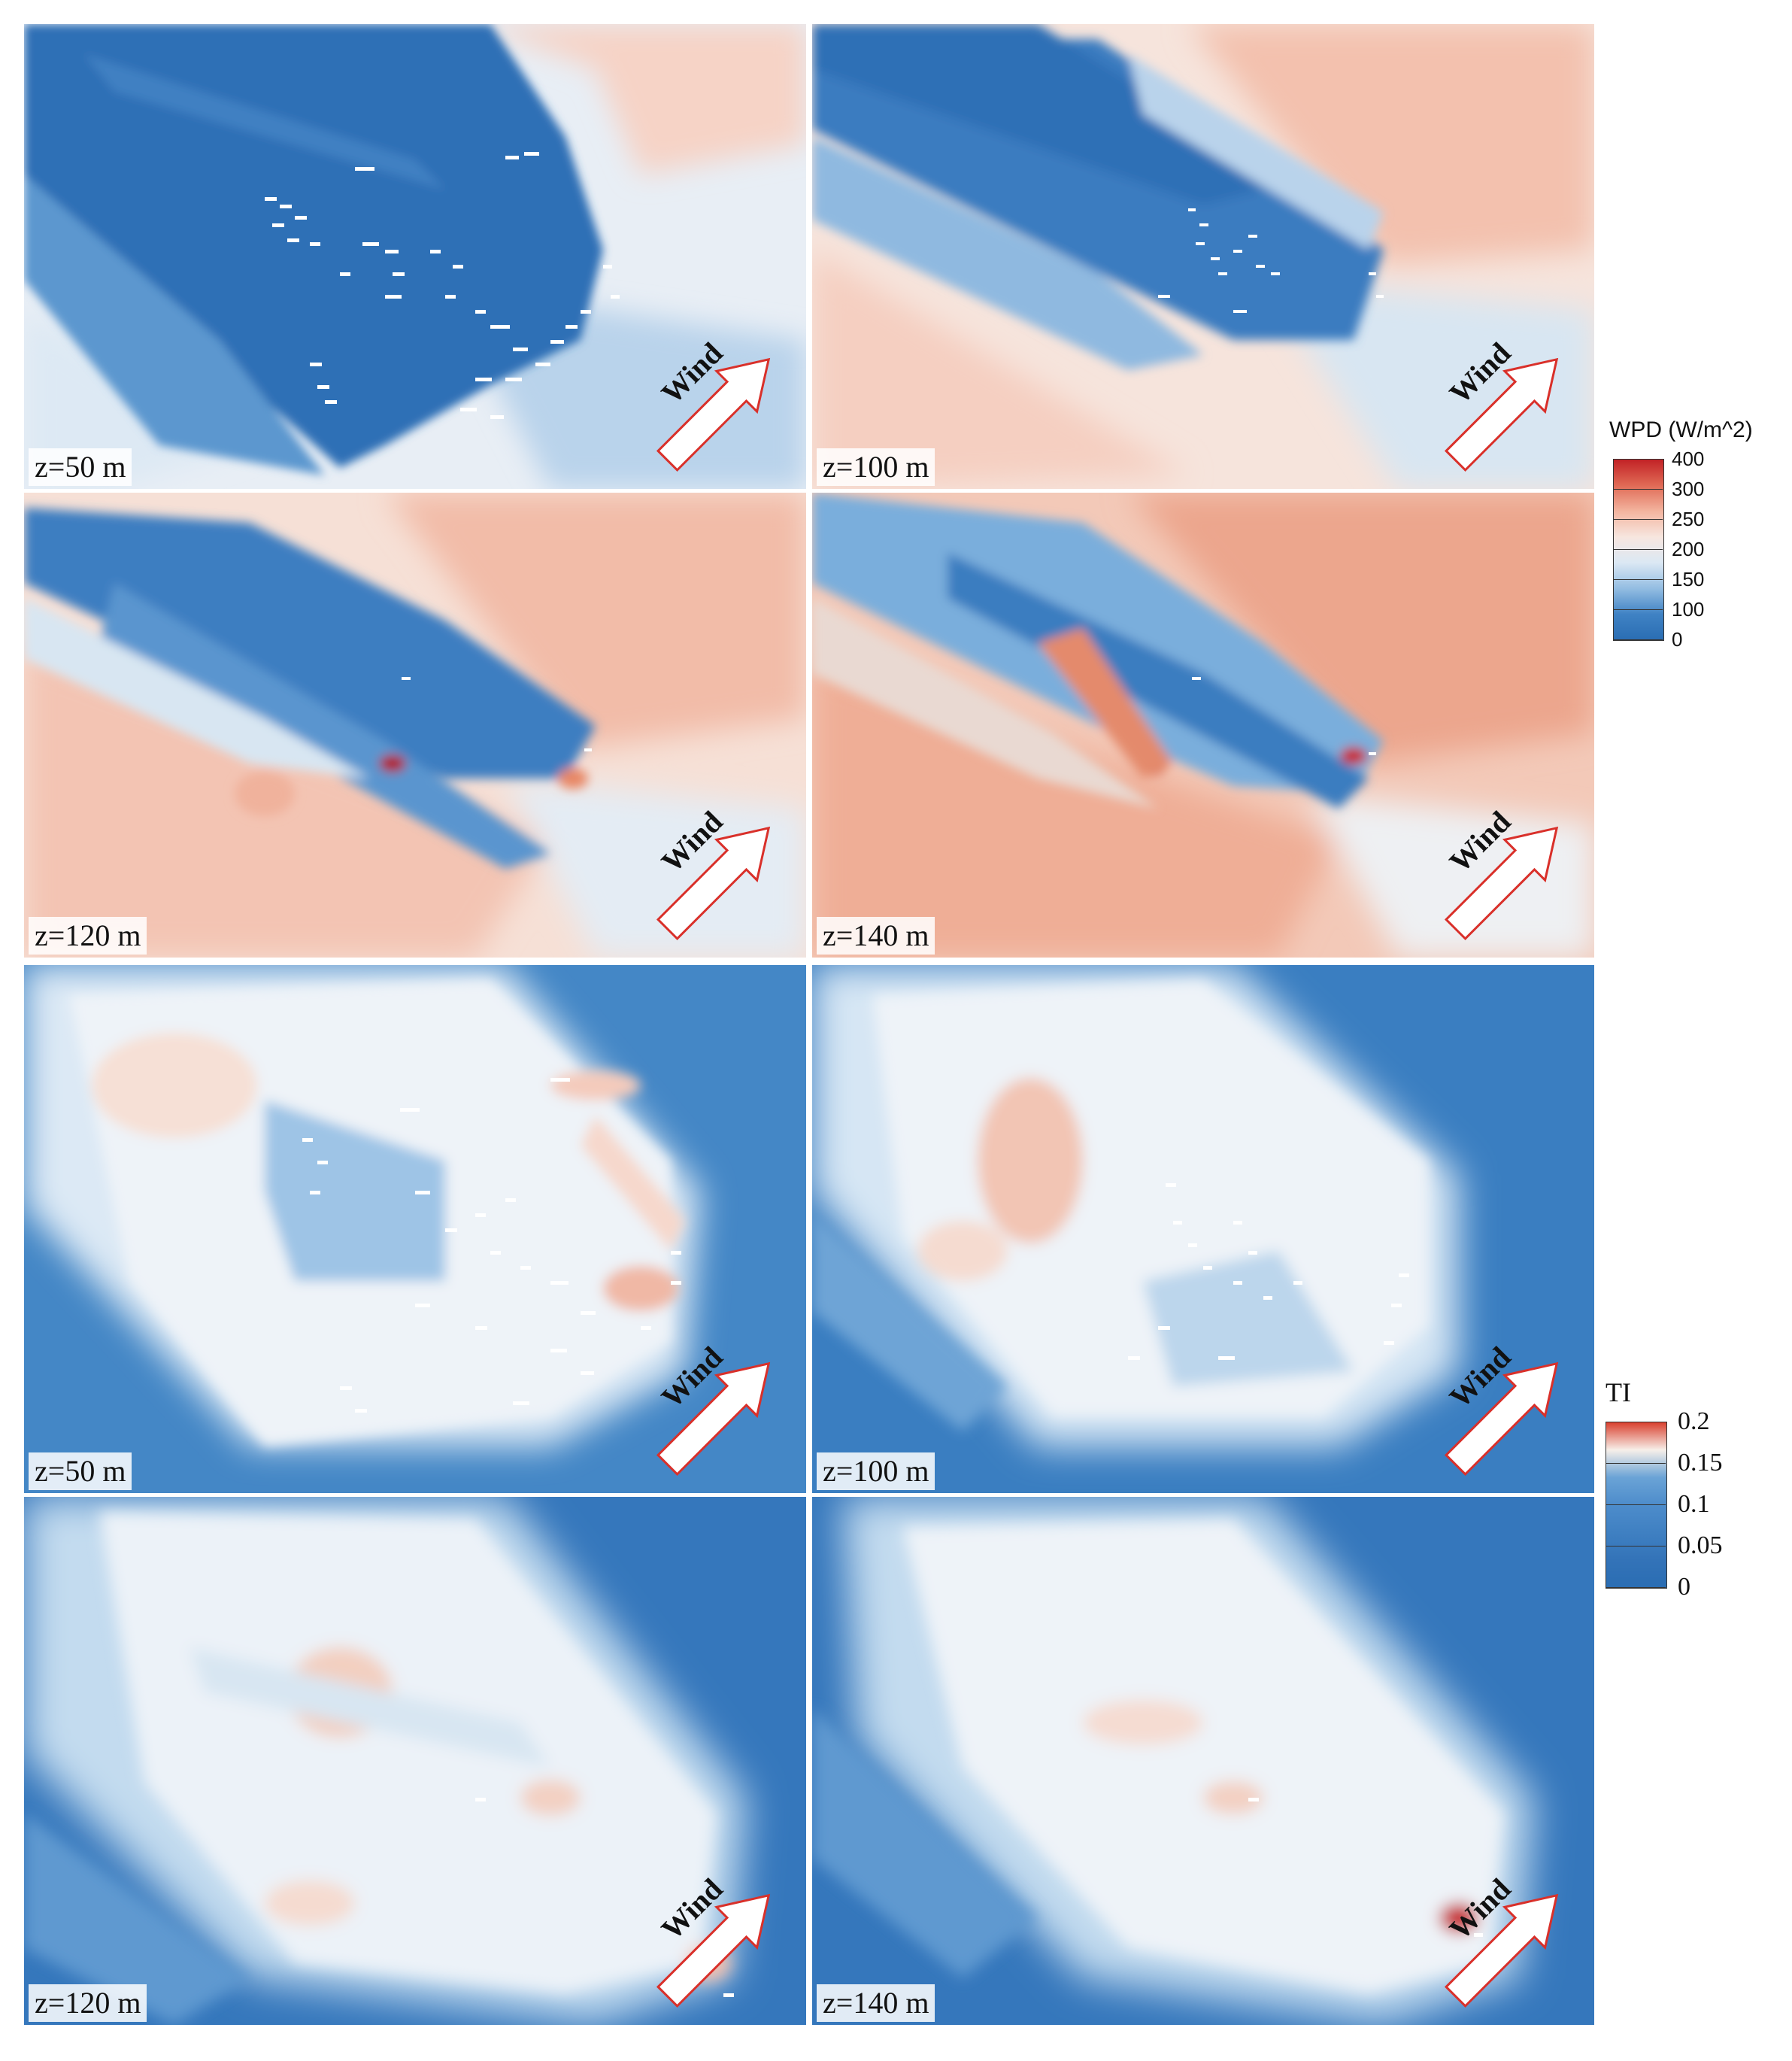 The width and height of the screenshot is (1792, 2061). I want to click on wpd-colorbar: WPD (W/m^2) 400 300 250 200 150 100 0, so click(1700, 537).